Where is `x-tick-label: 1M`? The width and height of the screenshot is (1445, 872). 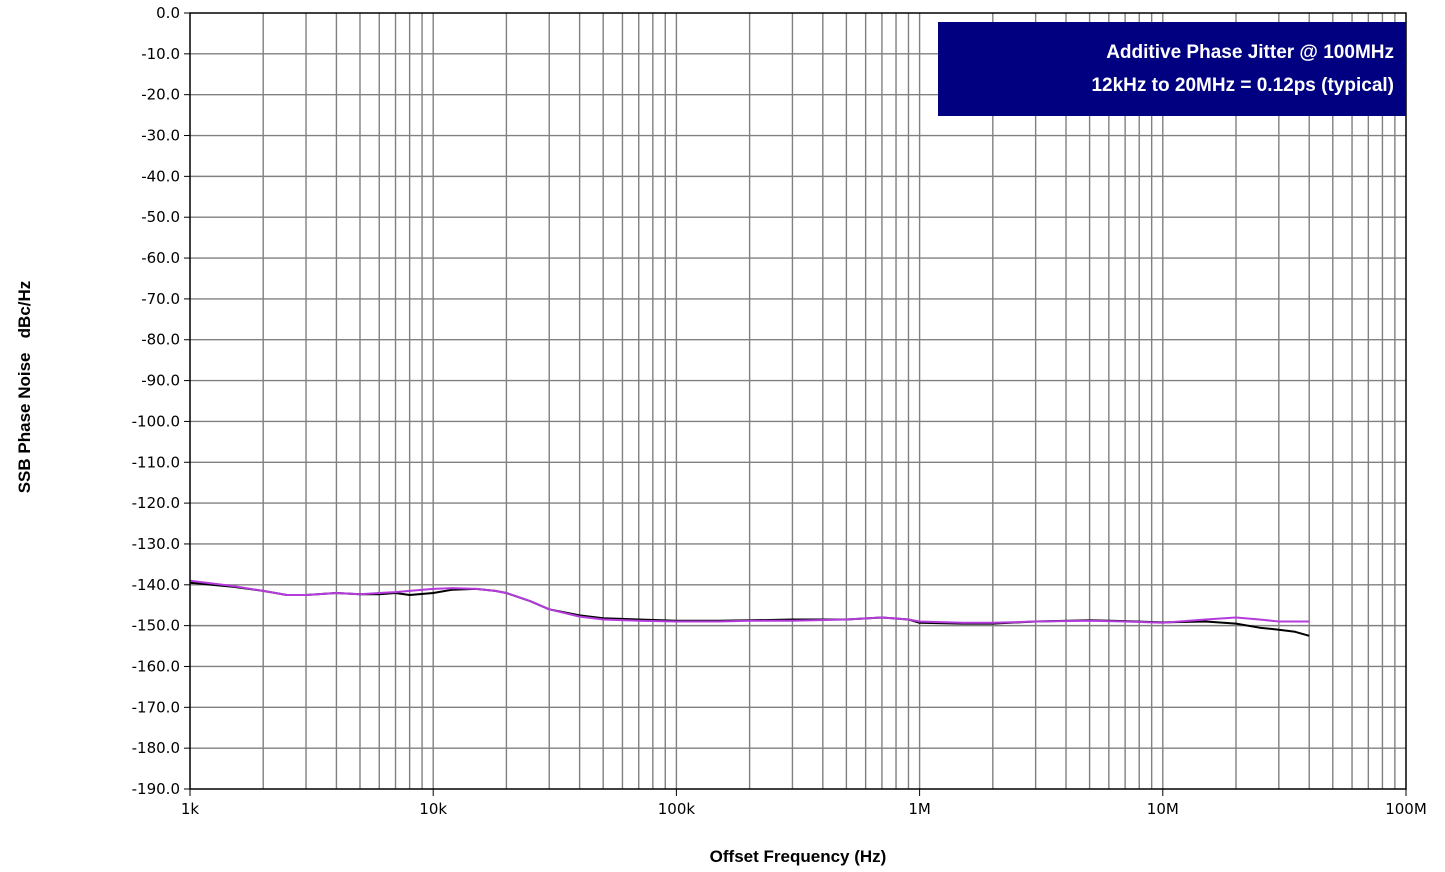
x-tick-label: 1M is located at coordinates (919, 809).